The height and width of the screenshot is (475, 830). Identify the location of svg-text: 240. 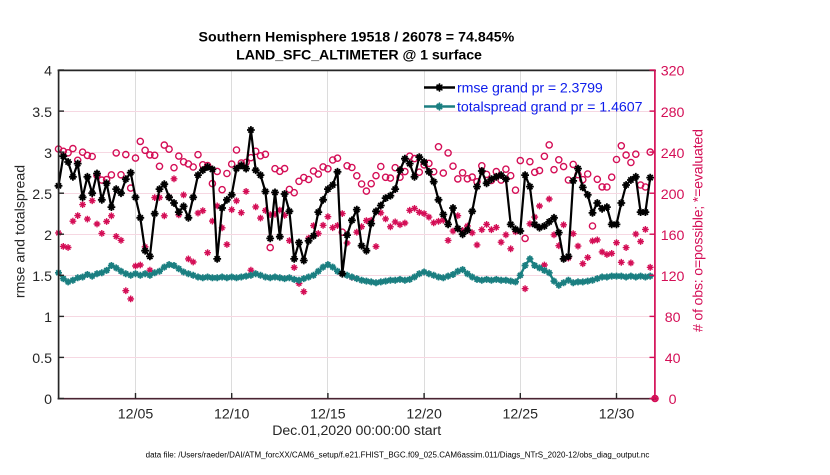
(673, 154).